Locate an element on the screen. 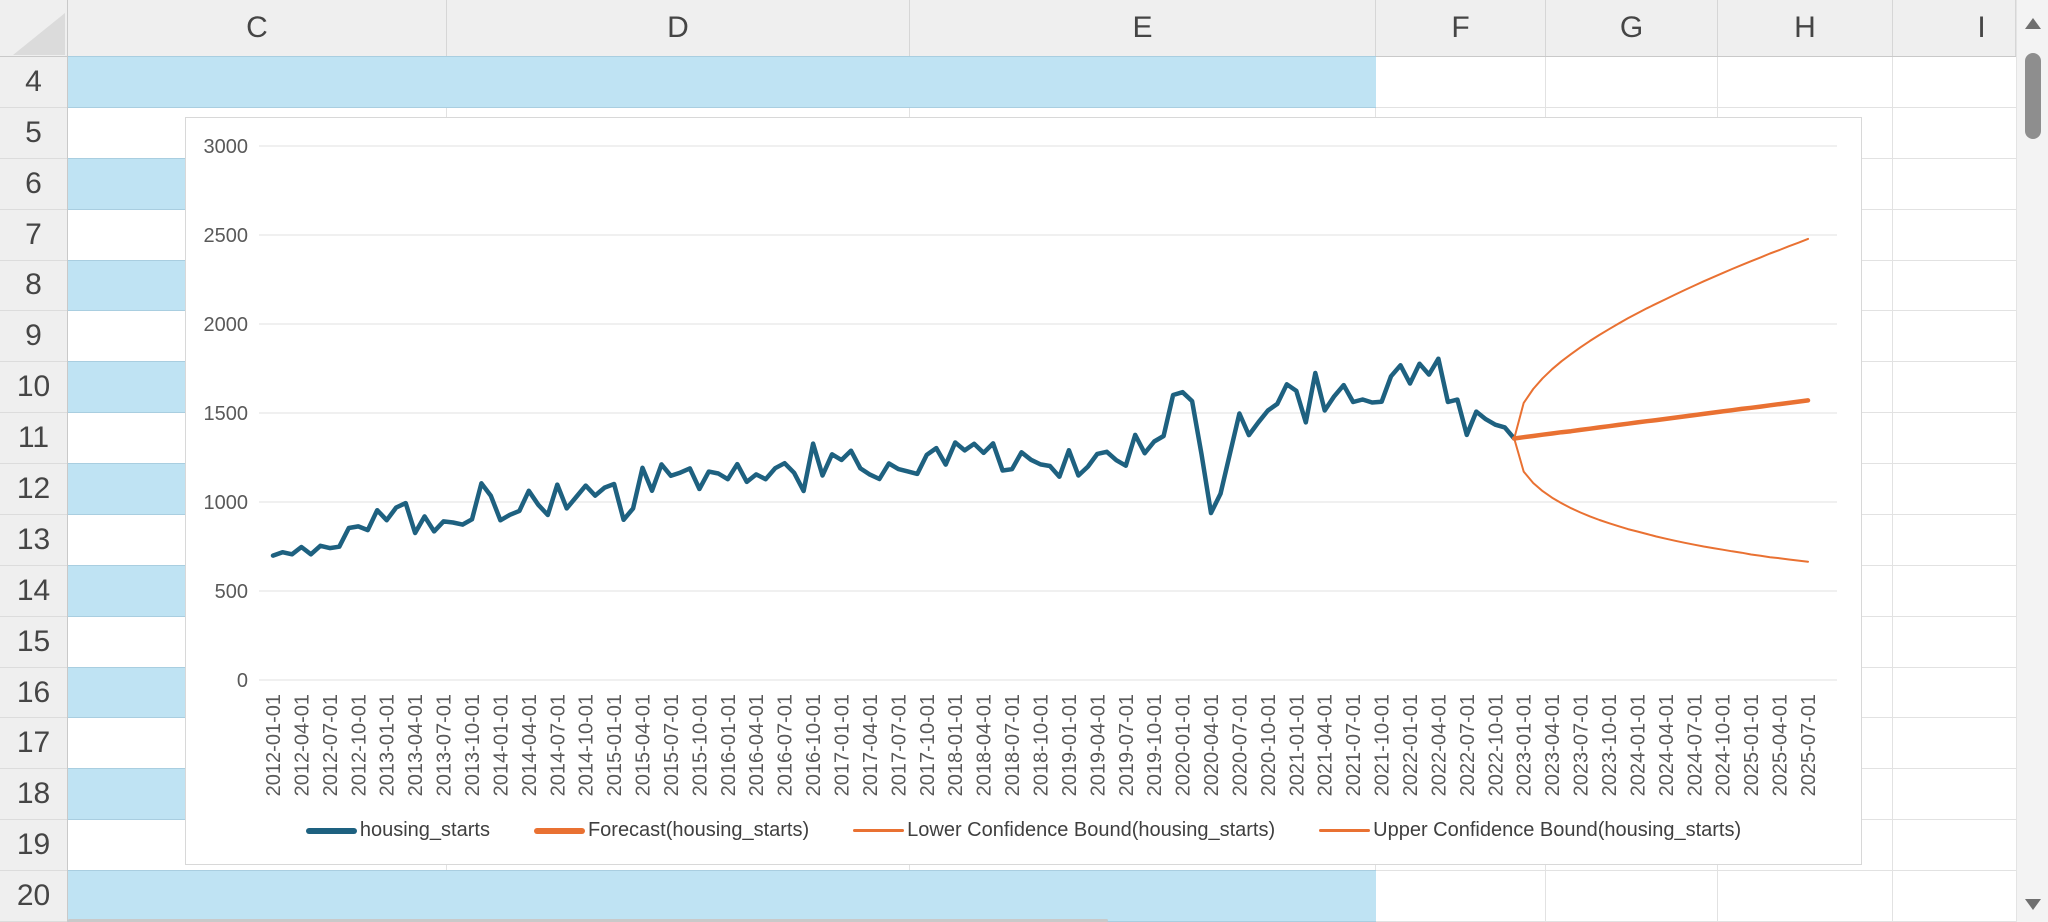 This screenshot has width=2048, height=922. series-lower-confidence-bound is located at coordinates (1661, 500).